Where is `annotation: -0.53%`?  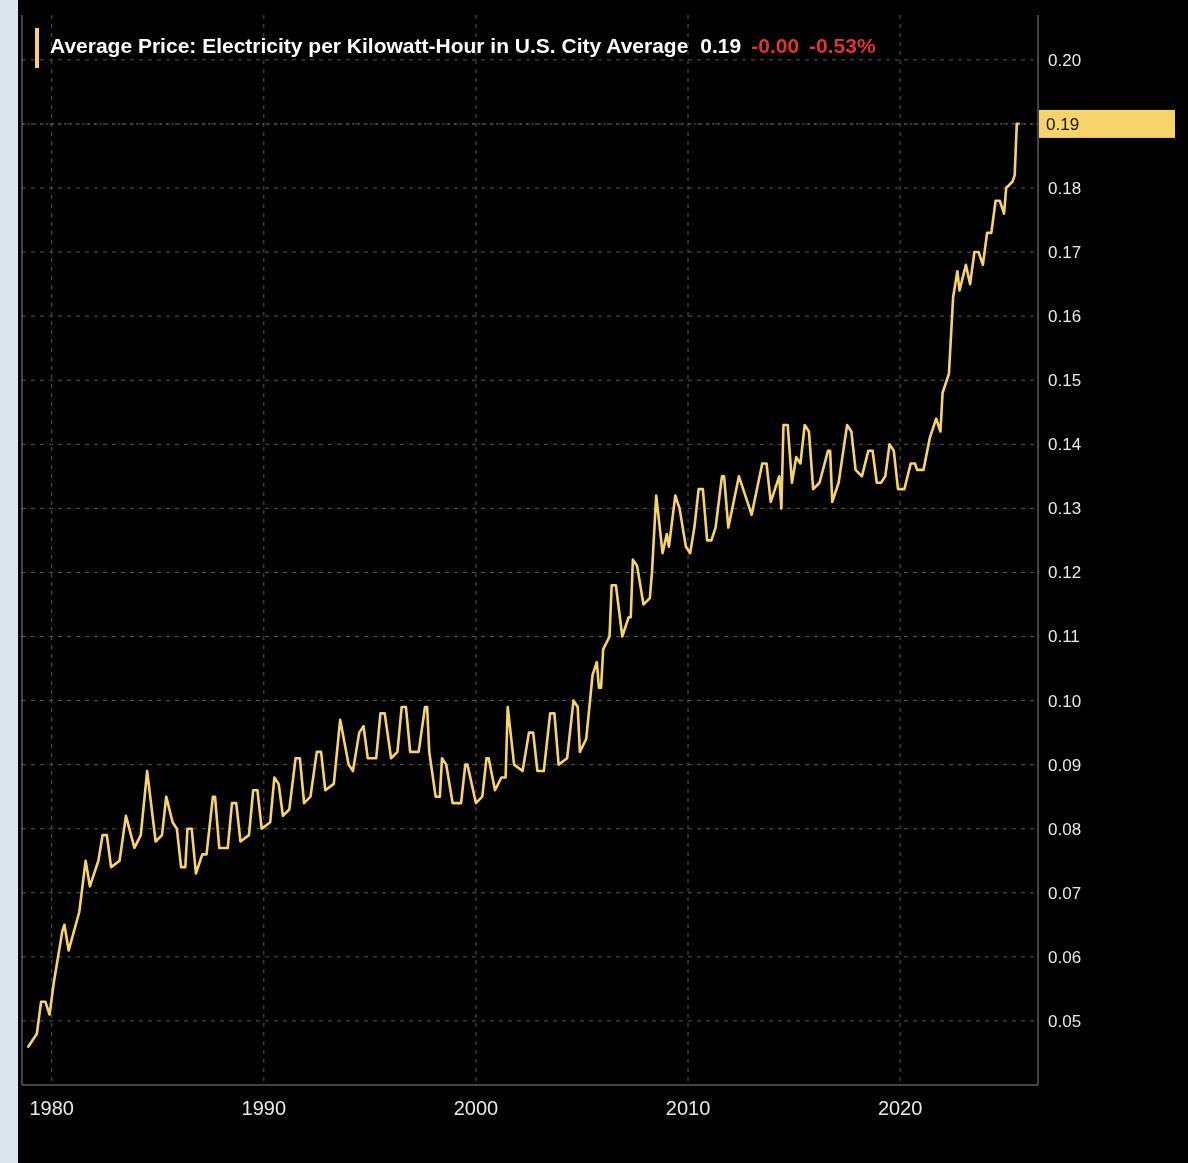
annotation: -0.53% is located at coordinates (842, 45).